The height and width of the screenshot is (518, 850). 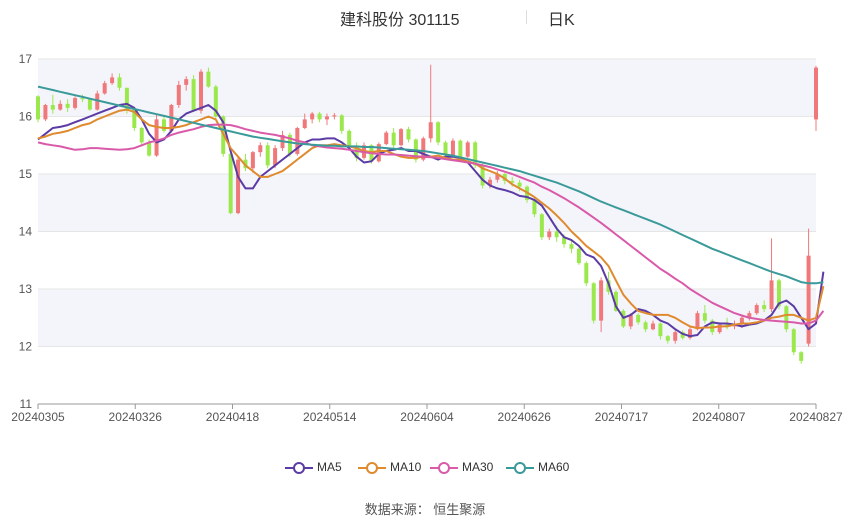 I want to click on x-tick-label: 20240604, so click(x=427, y=417).